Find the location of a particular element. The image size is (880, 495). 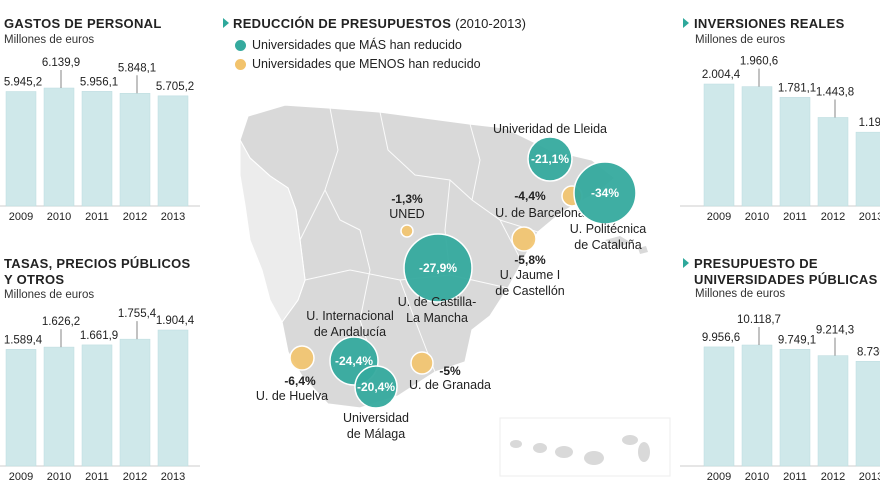

value-label: 5.705,2 is located at coordinates (175, 87).